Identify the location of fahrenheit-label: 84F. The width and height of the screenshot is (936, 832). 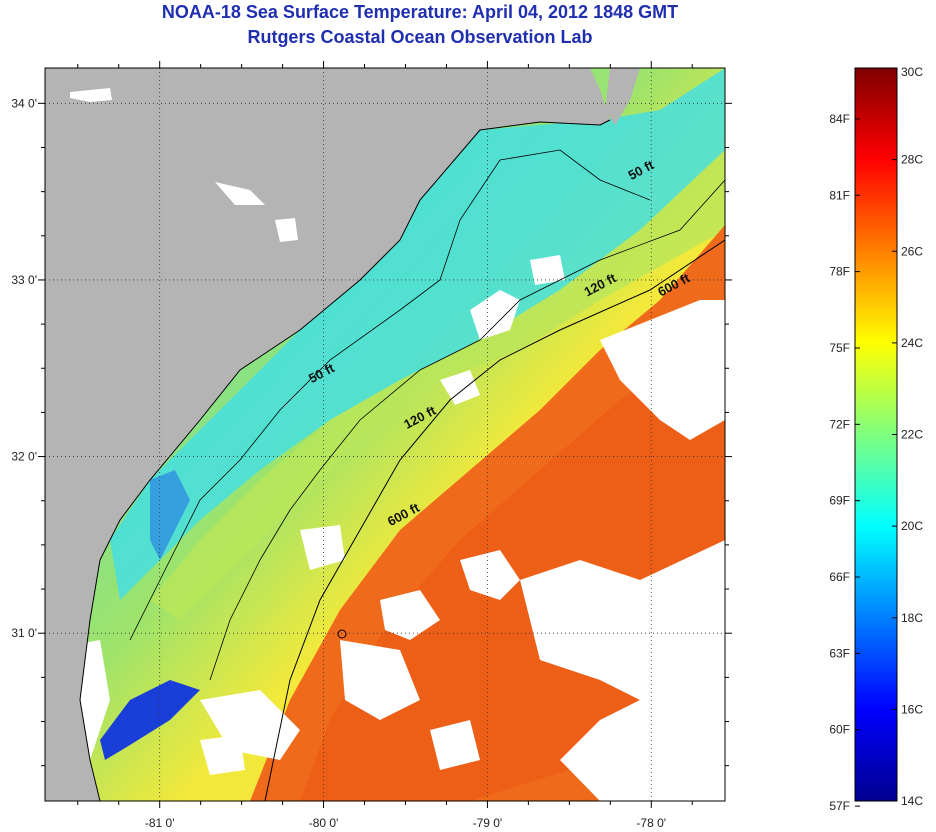
(839, 119).